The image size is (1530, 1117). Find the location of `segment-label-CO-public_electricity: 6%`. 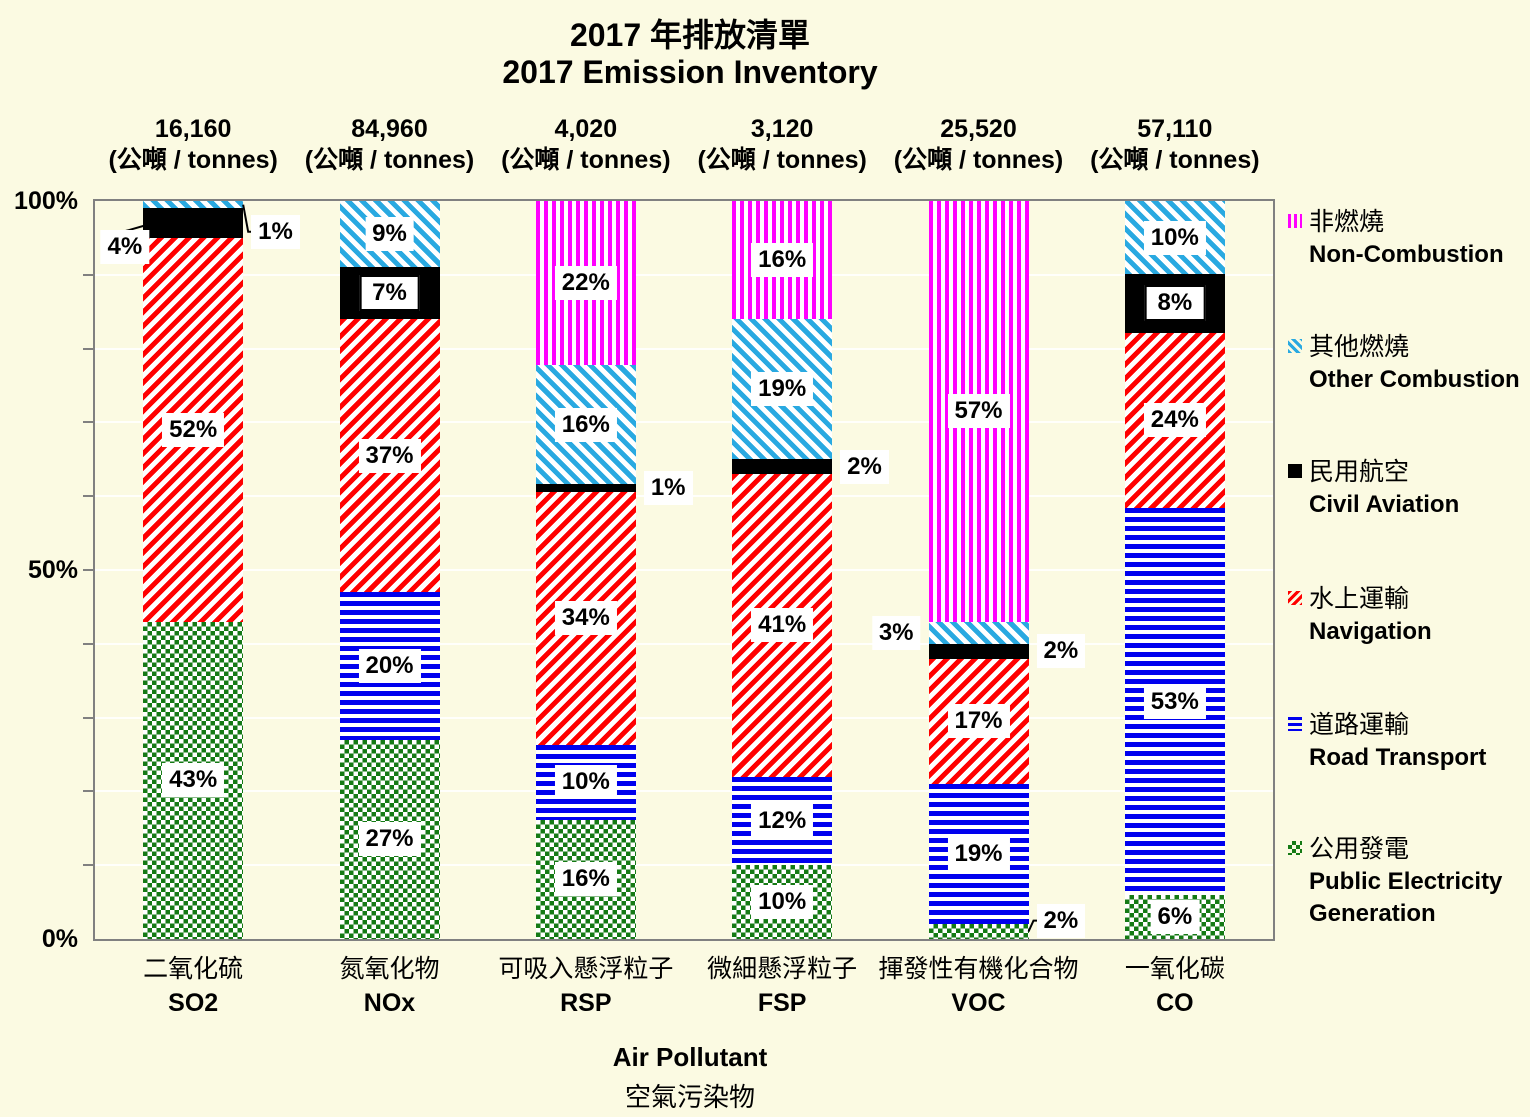

segment-label-CO-public_electricity: 6% is located at coordinates (1175, 917).